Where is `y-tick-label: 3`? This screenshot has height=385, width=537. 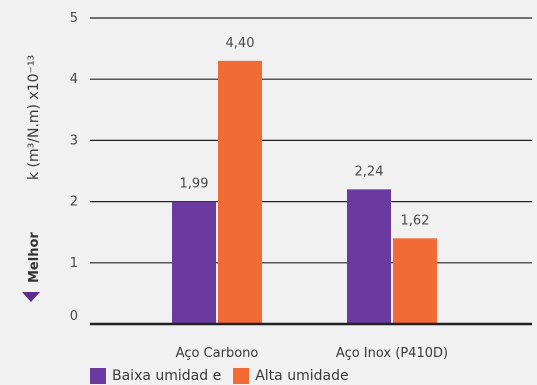
y-tick-label: 3 is located at coordinates (74, 140).